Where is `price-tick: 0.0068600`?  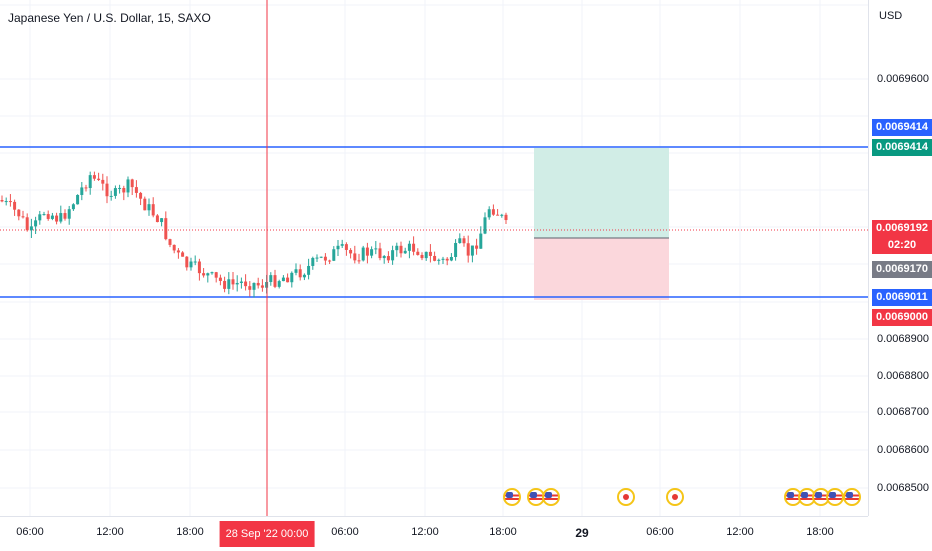
price-tick: 0.0068600 is located at coordinates (903, 450).